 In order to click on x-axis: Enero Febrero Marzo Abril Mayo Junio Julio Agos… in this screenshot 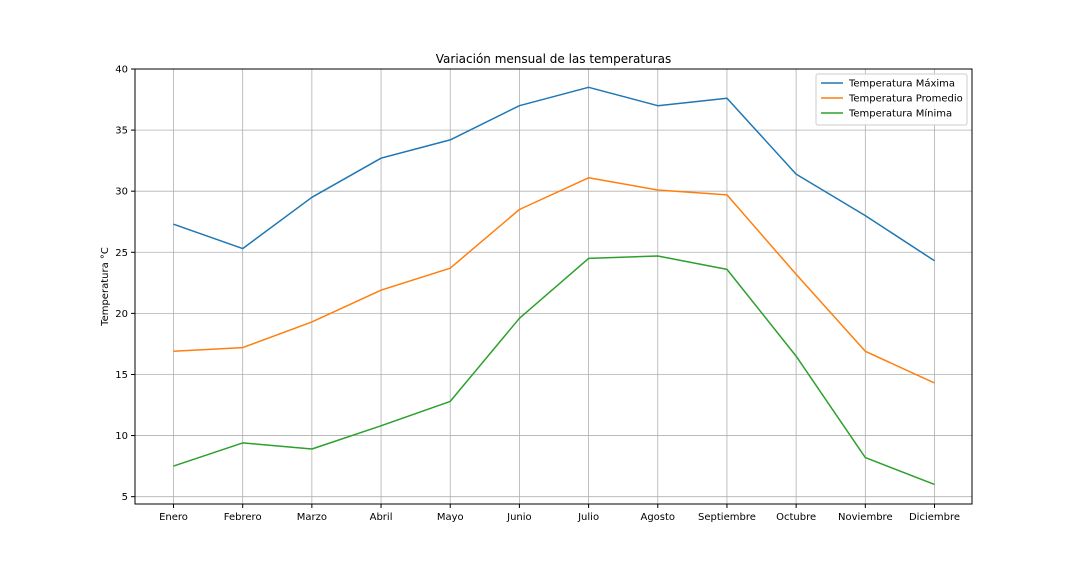, I will do `click(559, 513)`.